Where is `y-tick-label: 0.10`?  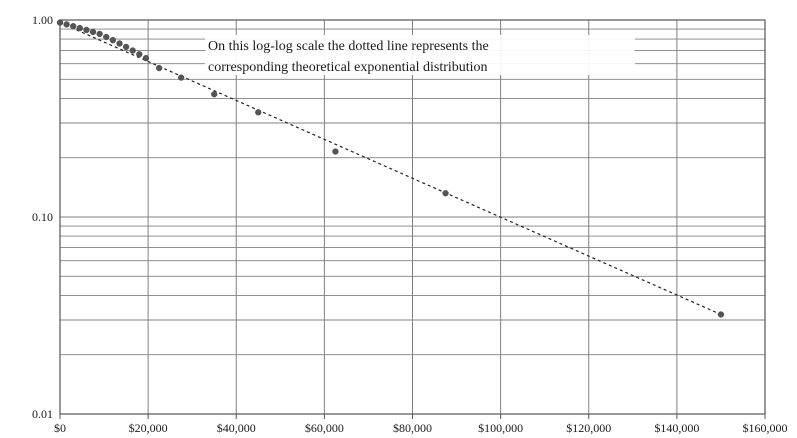
y-tick-label: 0.10 is located at coordinates (42, 217).